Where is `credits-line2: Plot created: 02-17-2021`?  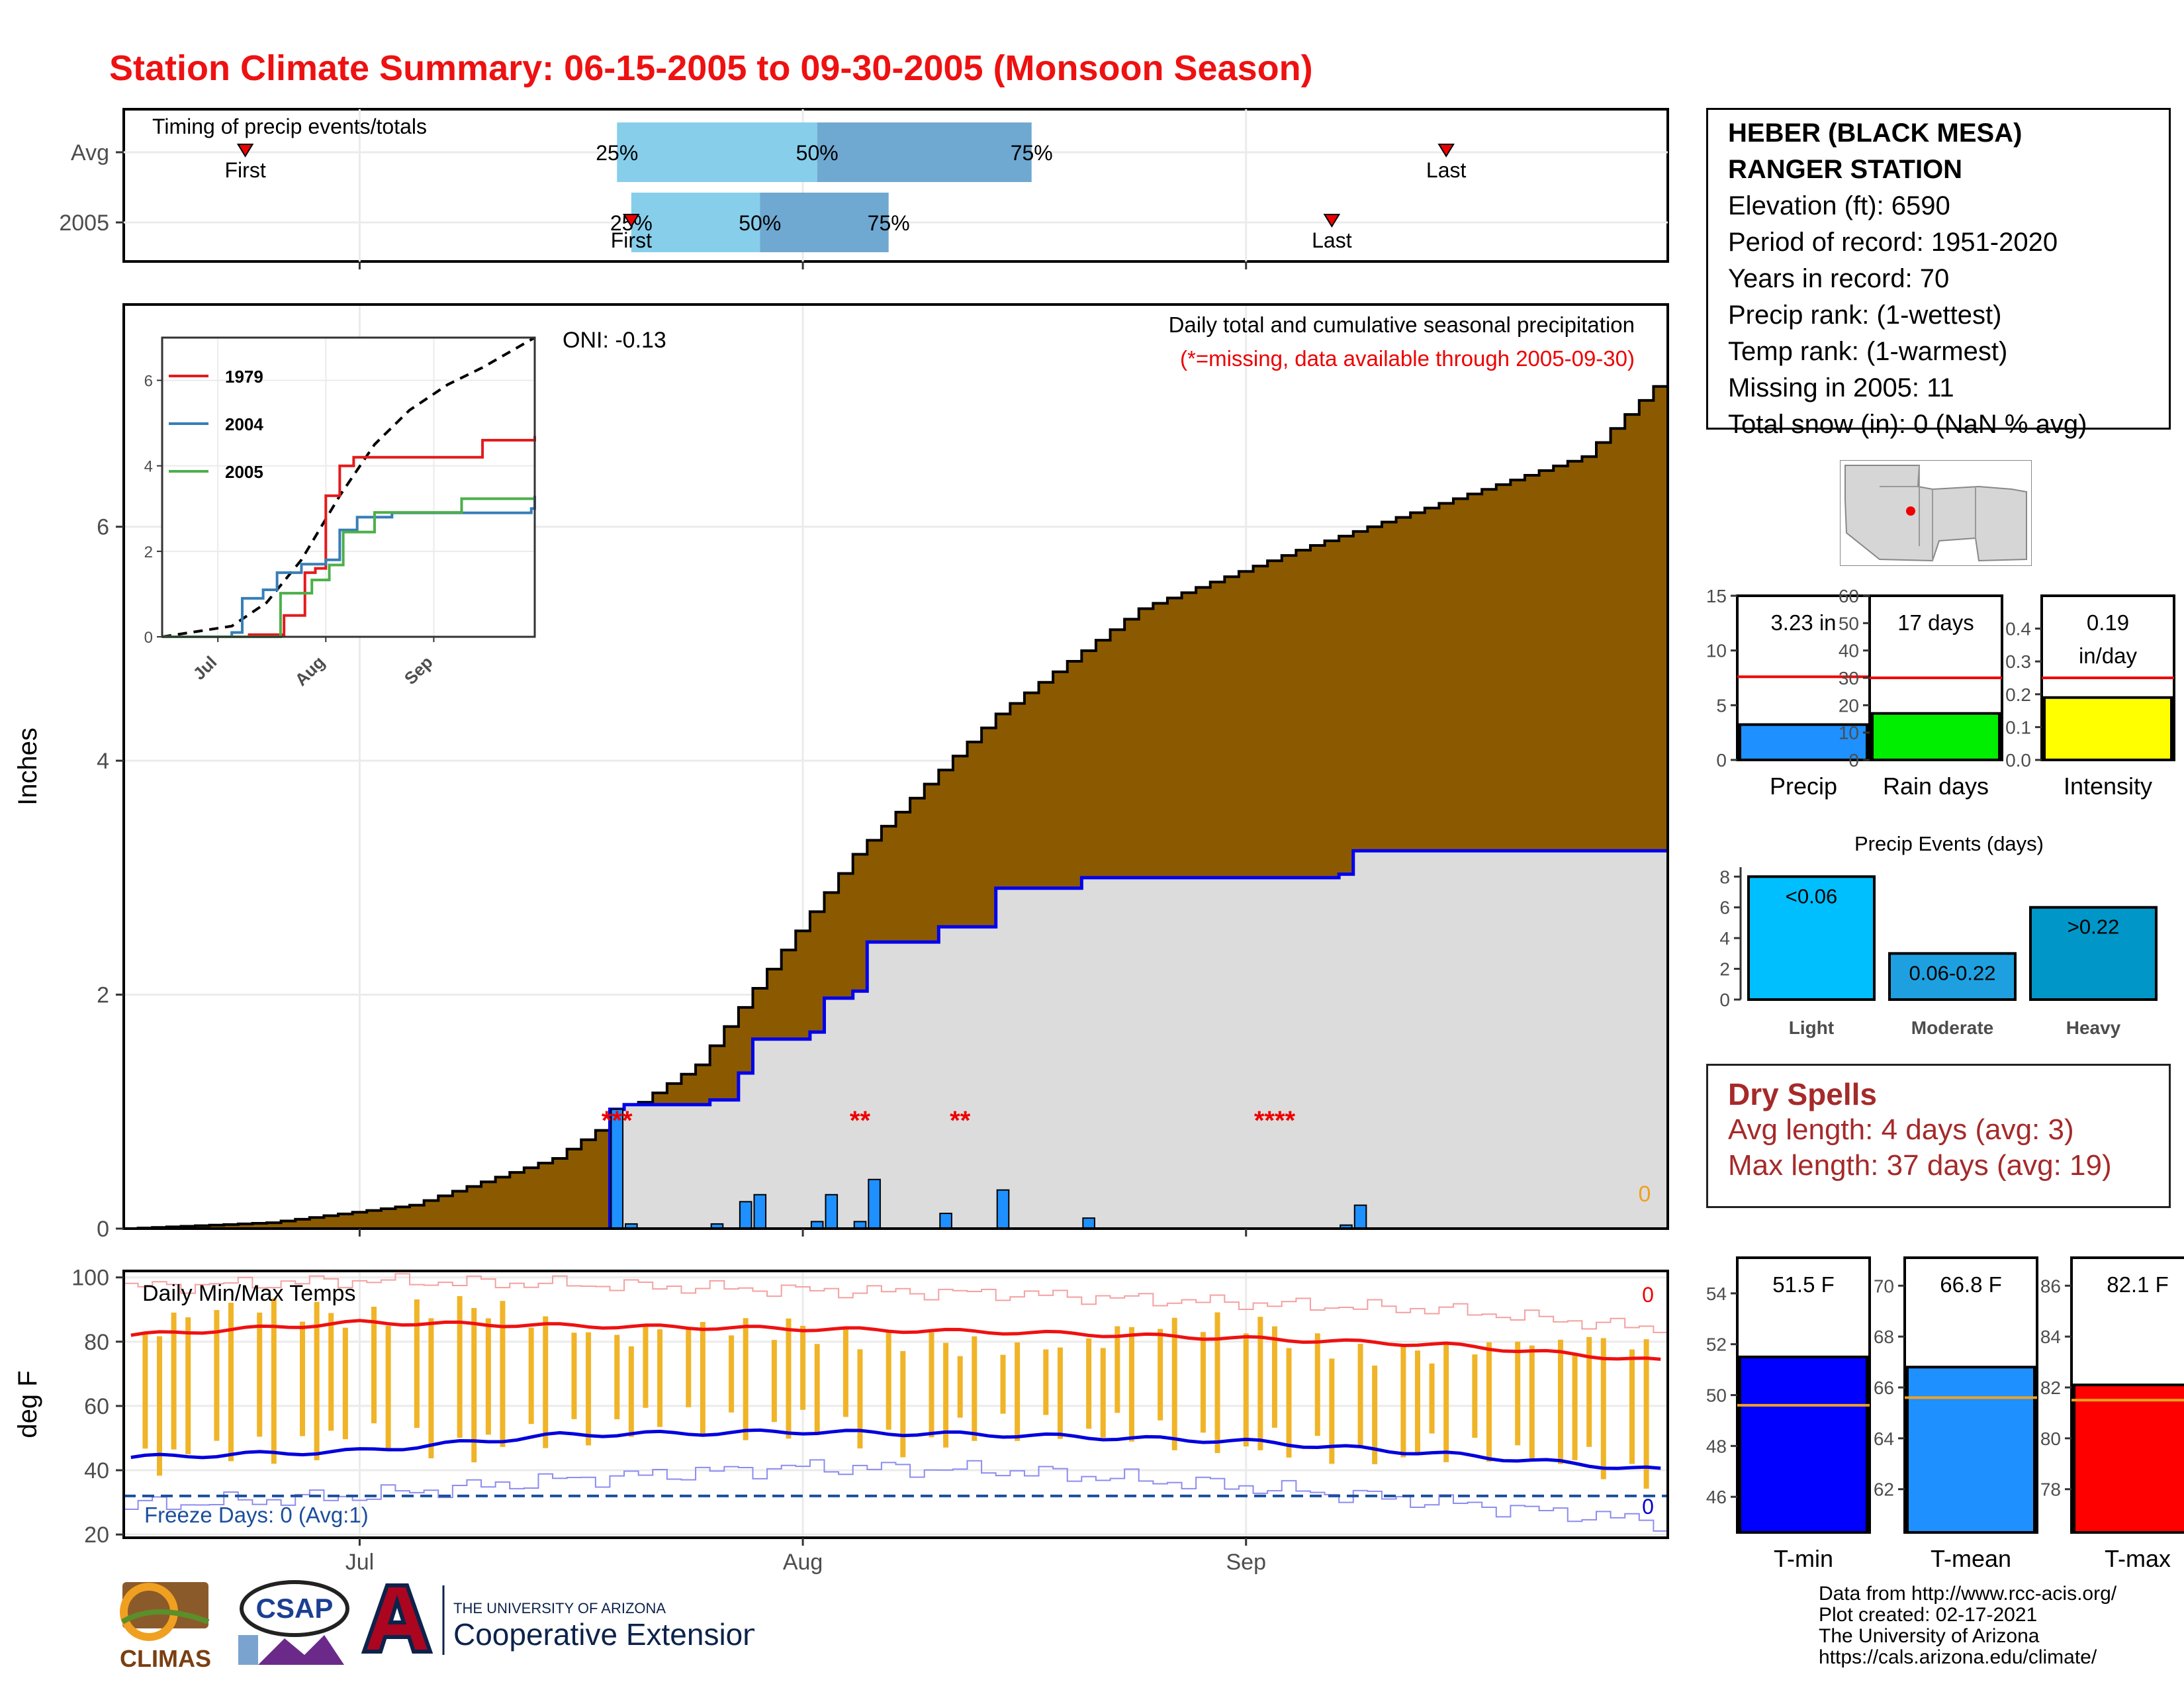
credits-line2: Plot created: 02-17-2021 is located at coordinates (1928, 1615).